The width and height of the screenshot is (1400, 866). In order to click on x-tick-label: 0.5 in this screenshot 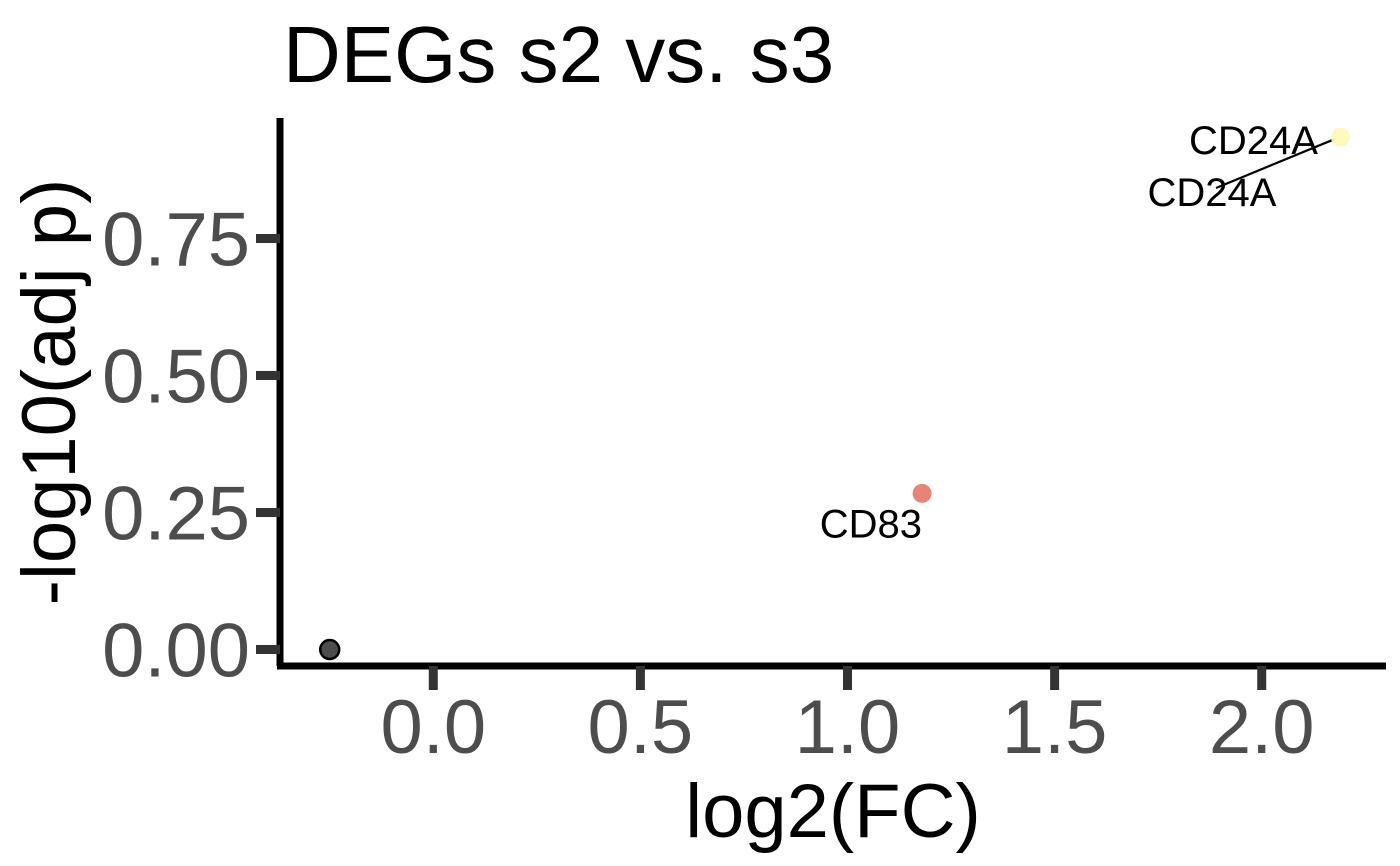, I will do `click(641, 727)`.